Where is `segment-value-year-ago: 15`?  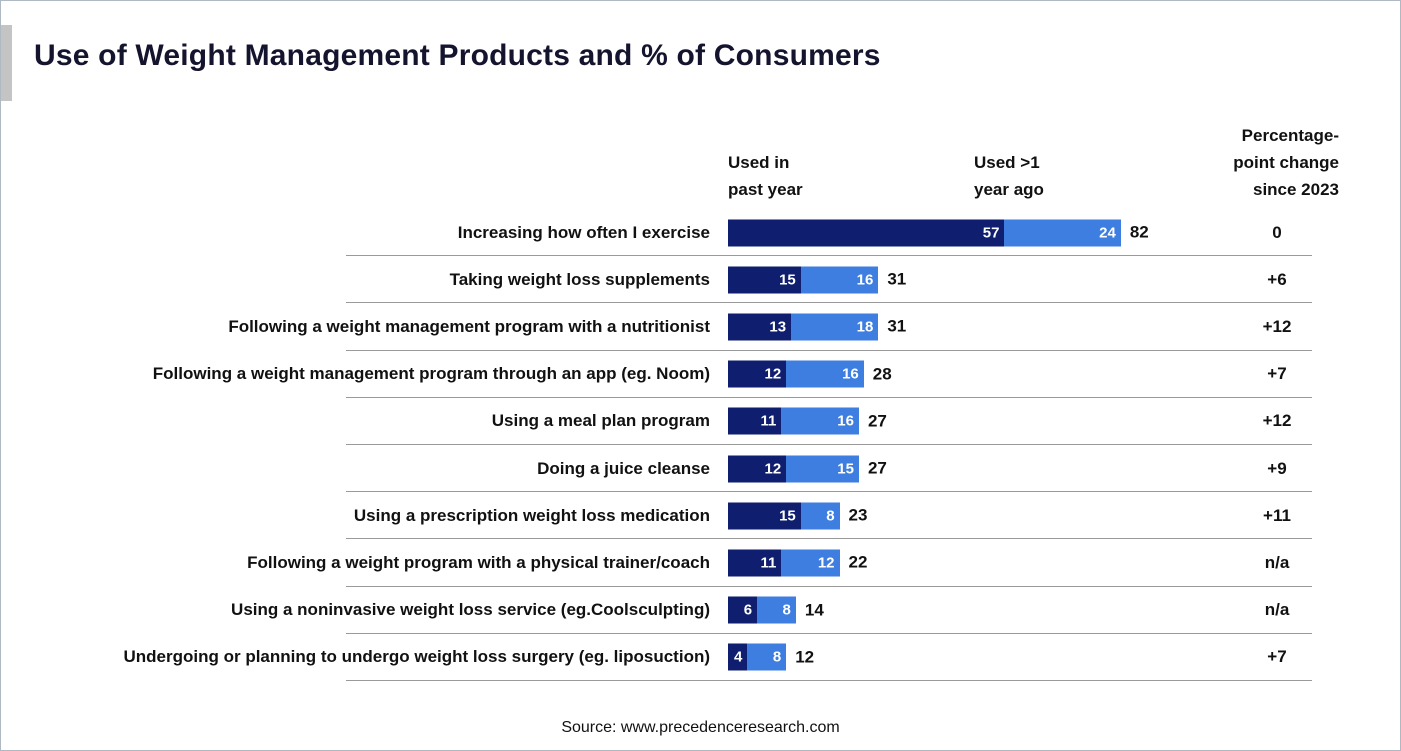
segment-value-year-ago: 15 is located at coordinates (845, 469).